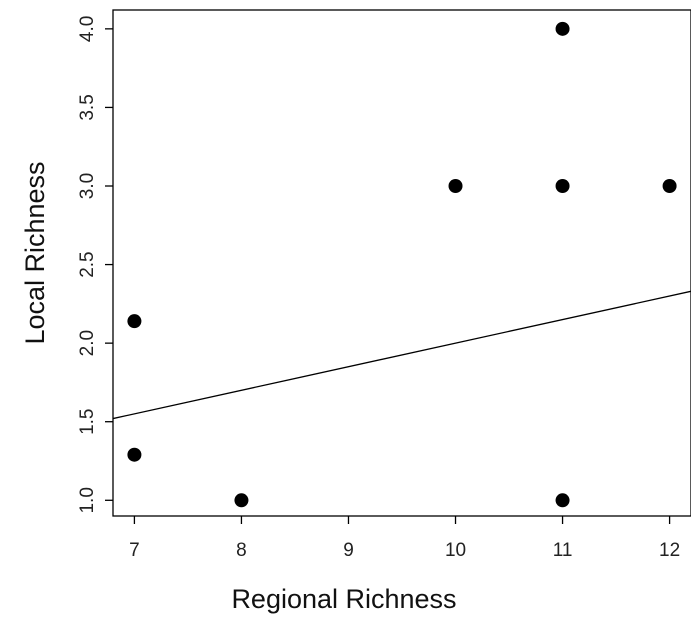 Image resolution: width=691 pixels, height=621 pixels. I want to click on x-axis-label: Regional Richness, so click(343, 599).